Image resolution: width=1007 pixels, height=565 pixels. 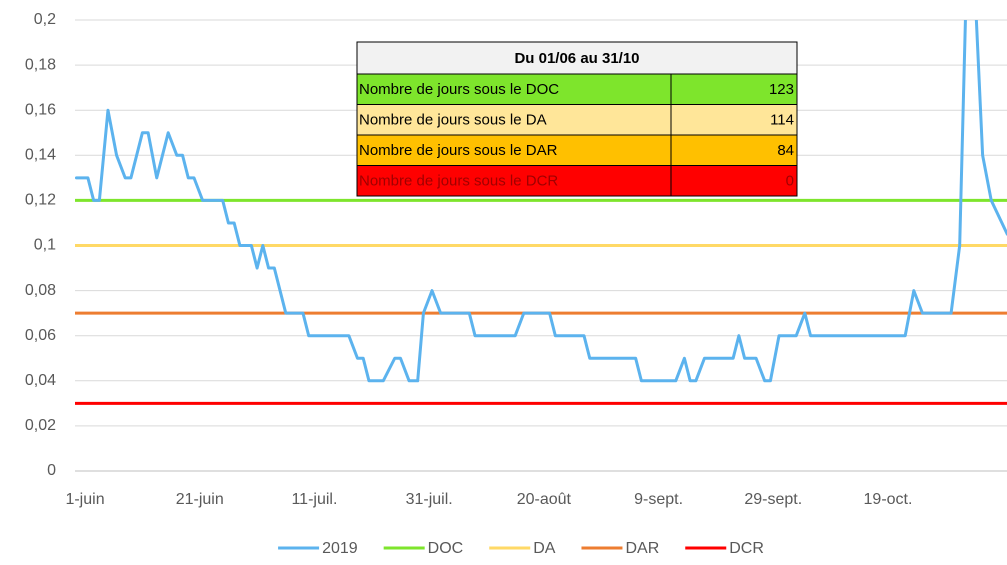 I want to click on x-tick-label: 21-juin, so click(x=200, y=499).